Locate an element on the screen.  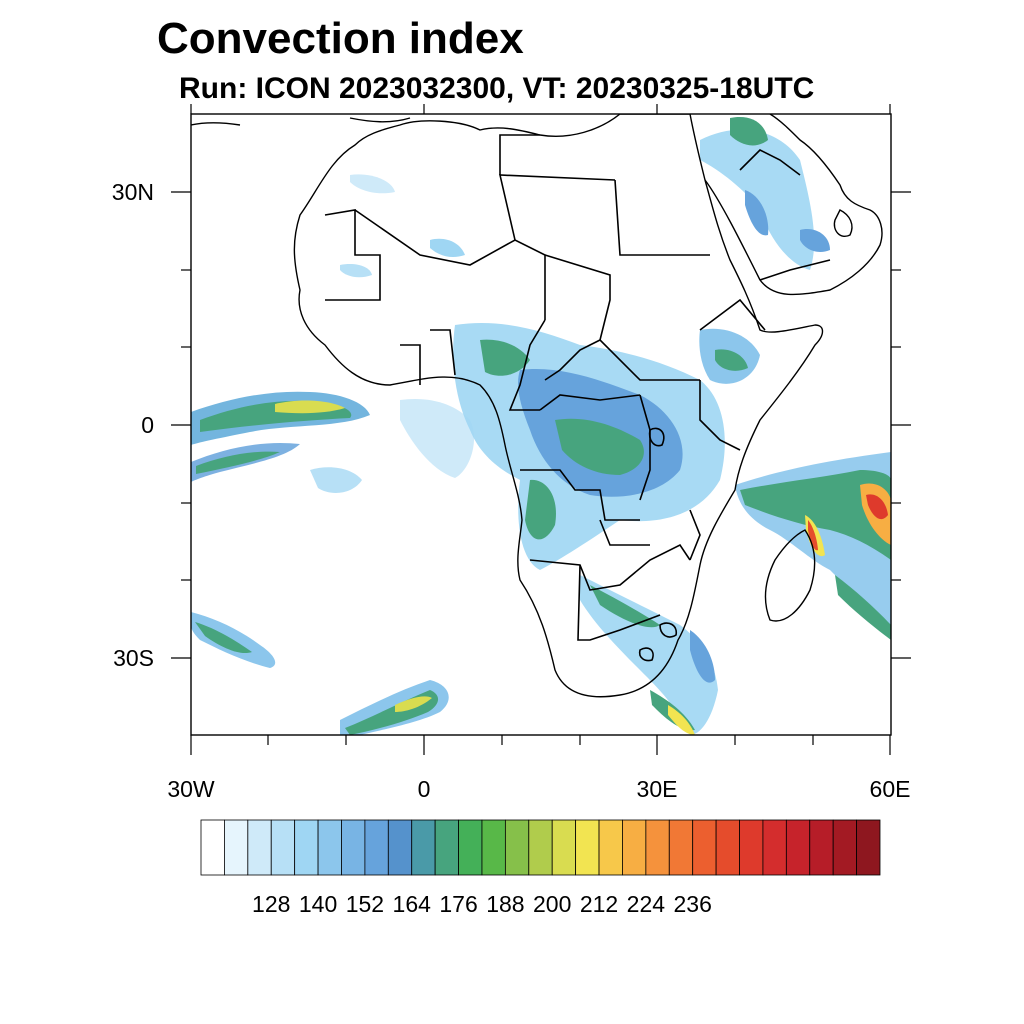
legend-label: 212 is located at coordinates (599, 904).